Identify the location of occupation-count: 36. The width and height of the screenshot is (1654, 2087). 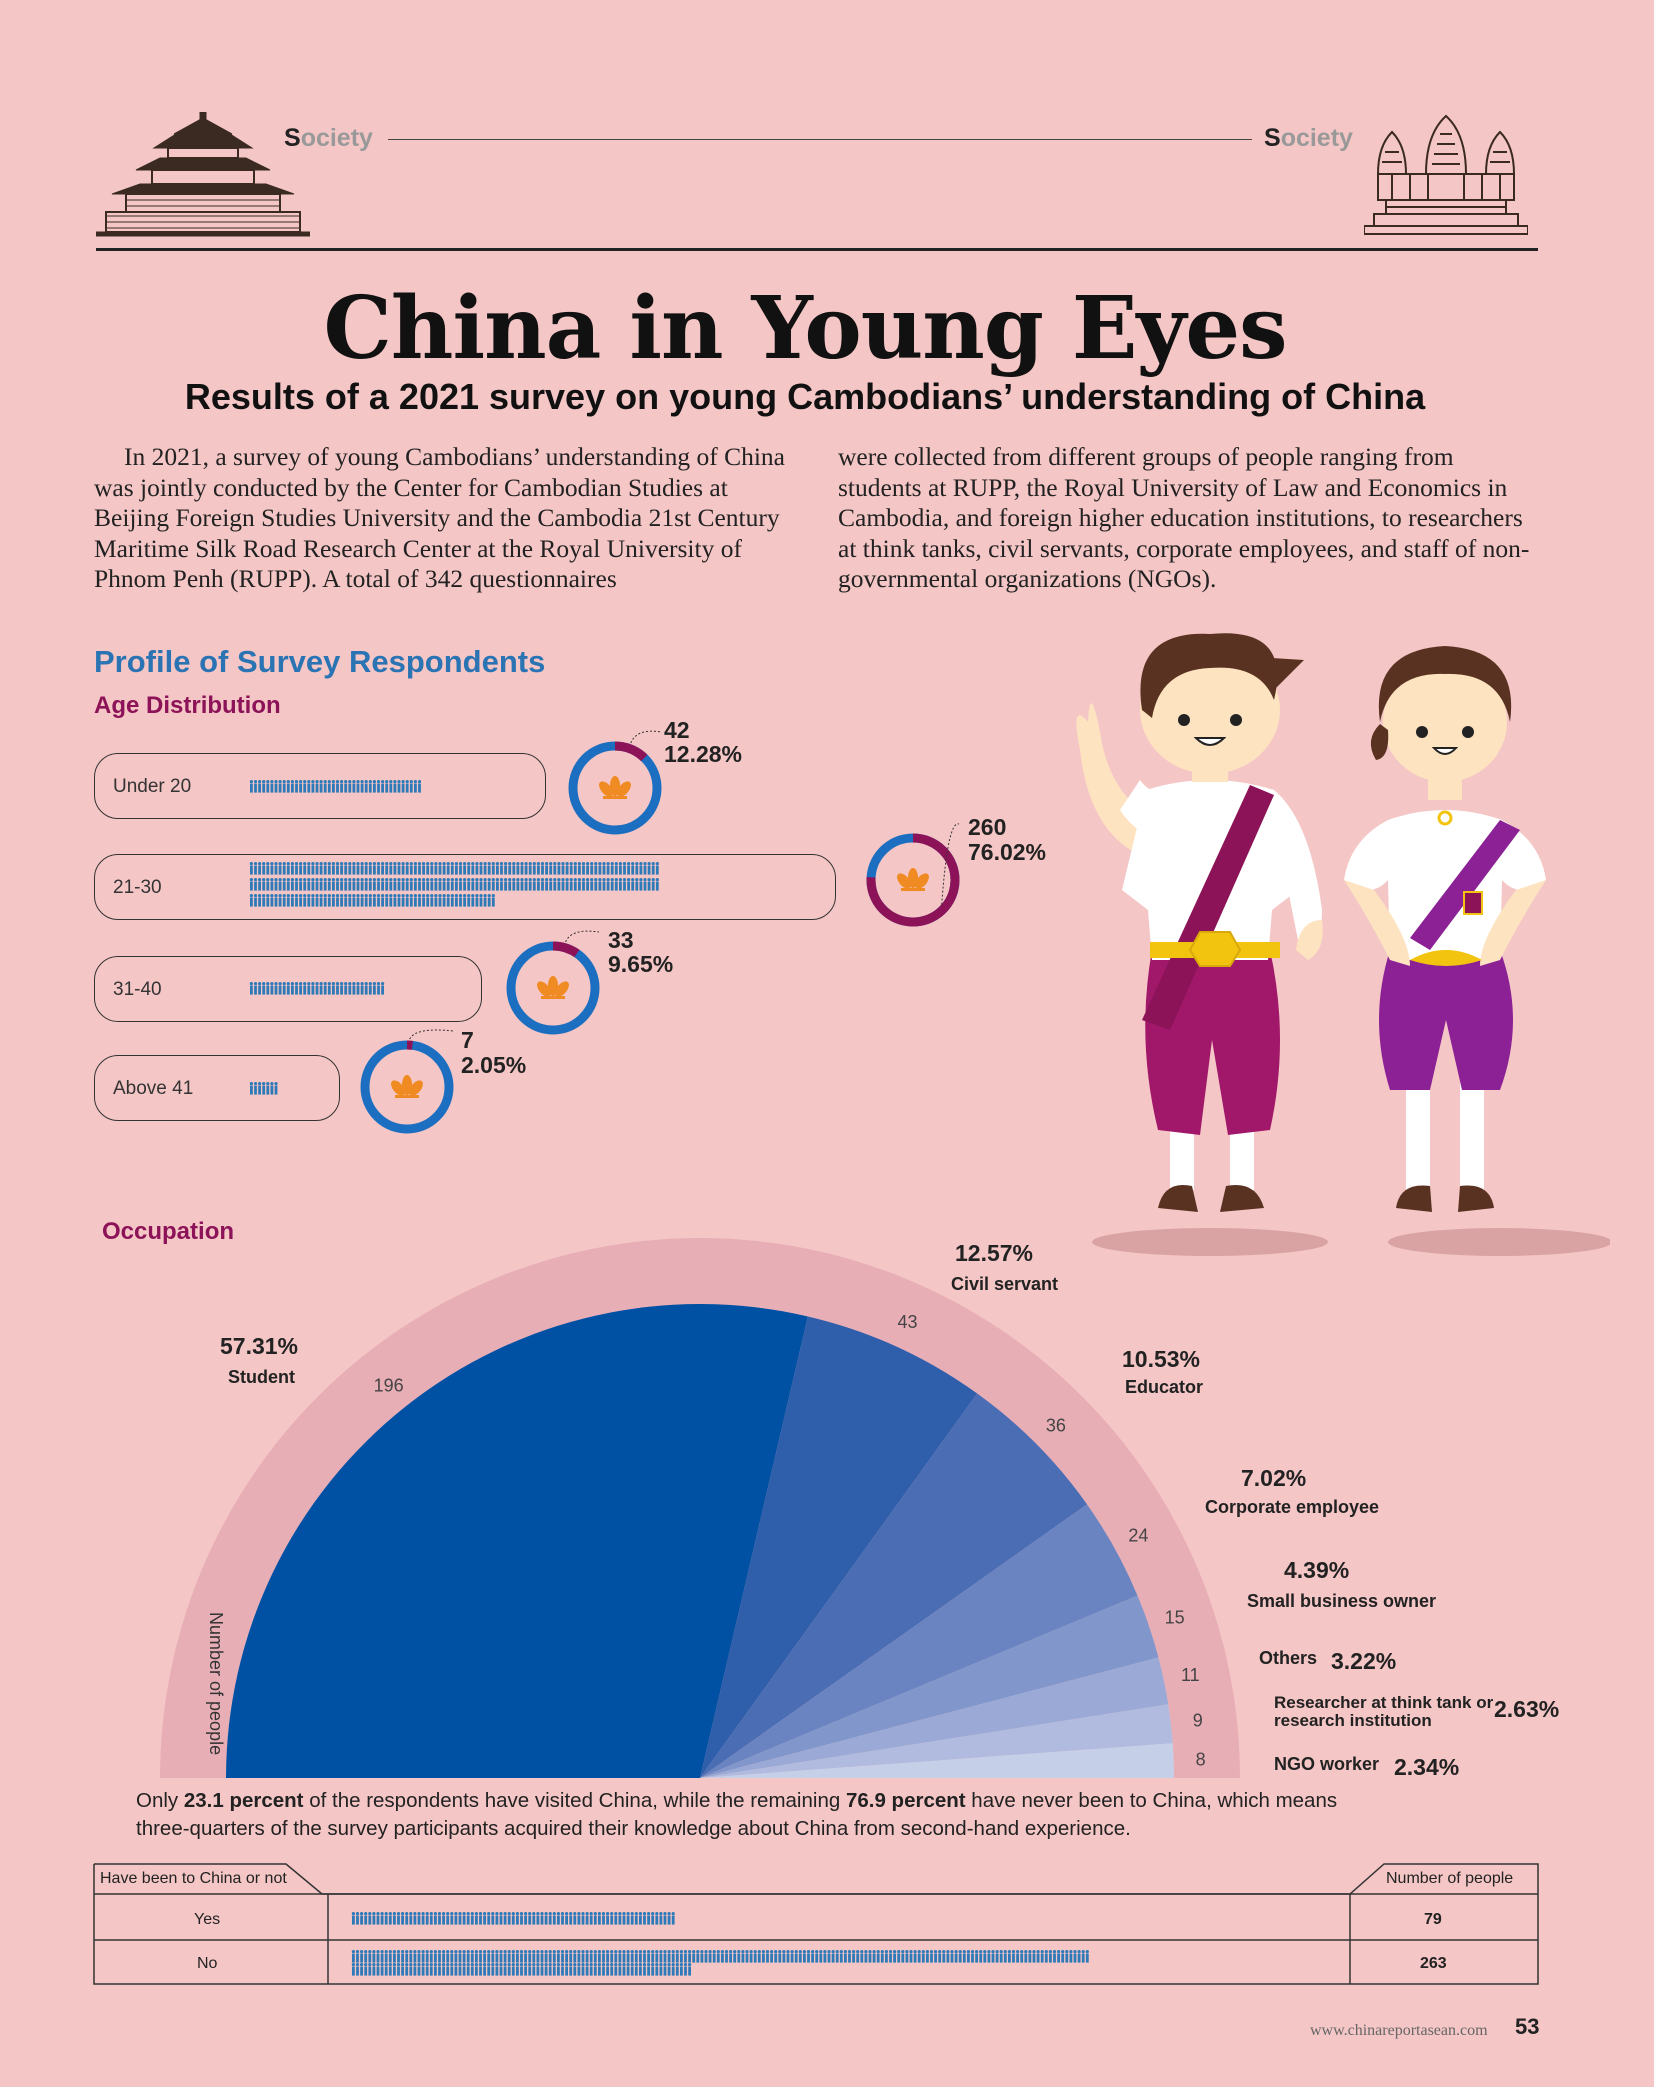
(1056, 1425).